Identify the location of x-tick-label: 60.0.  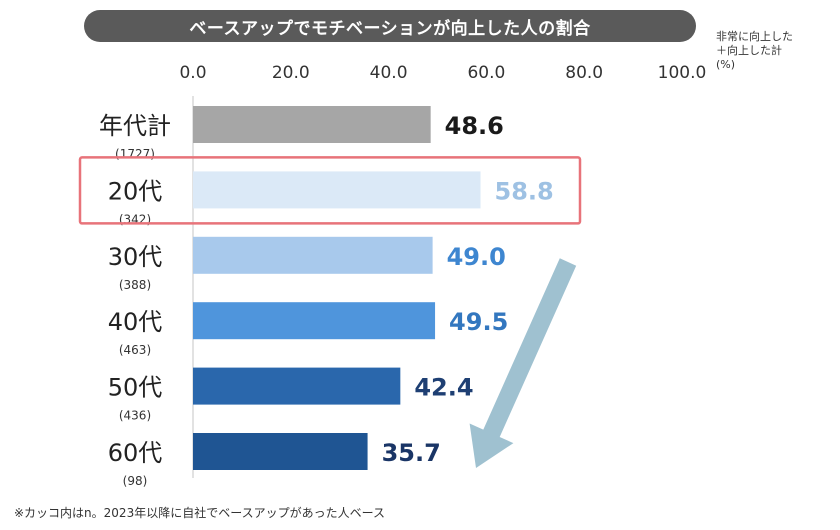
(486, 73).